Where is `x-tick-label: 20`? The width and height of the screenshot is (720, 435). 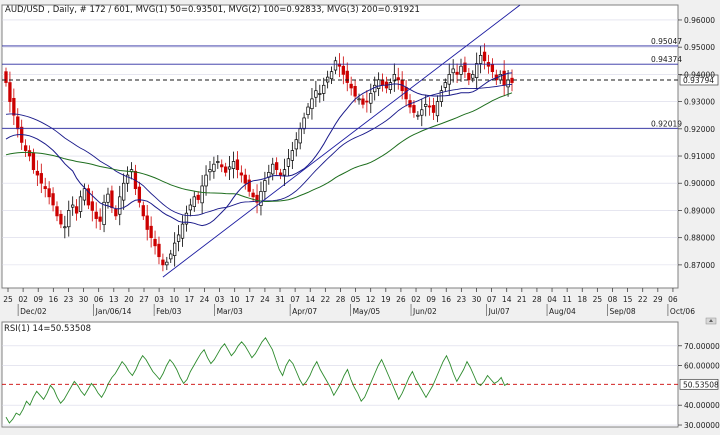
x-tick-label: 20 is located at coordinates (129, 299).